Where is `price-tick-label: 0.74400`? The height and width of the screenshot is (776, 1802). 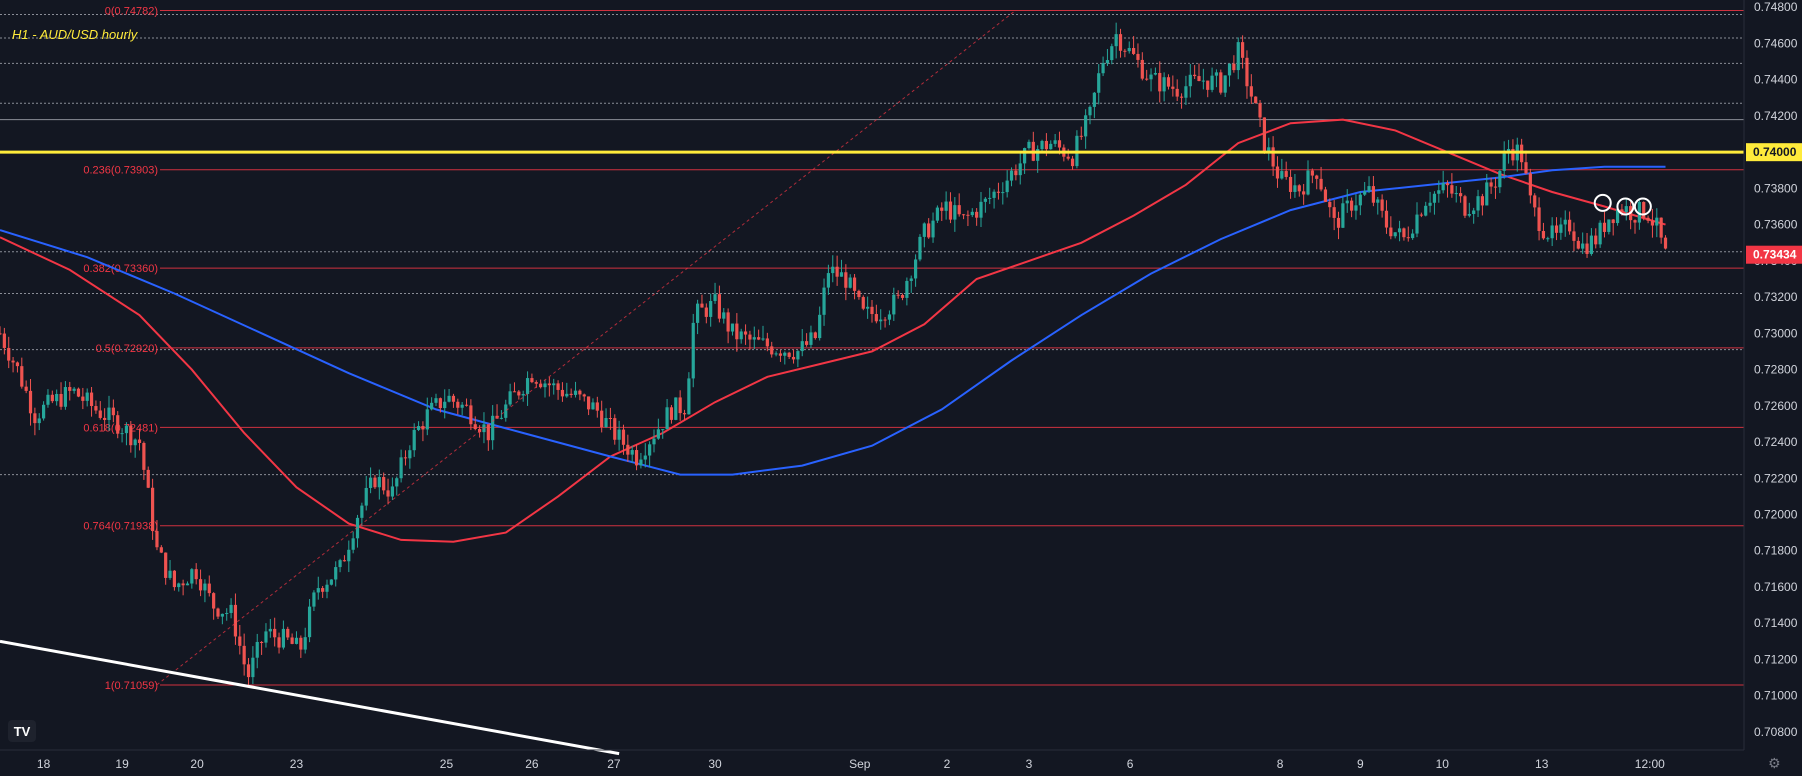
price-tick-label: 0.74400 is located at coordinates (1776, 80).